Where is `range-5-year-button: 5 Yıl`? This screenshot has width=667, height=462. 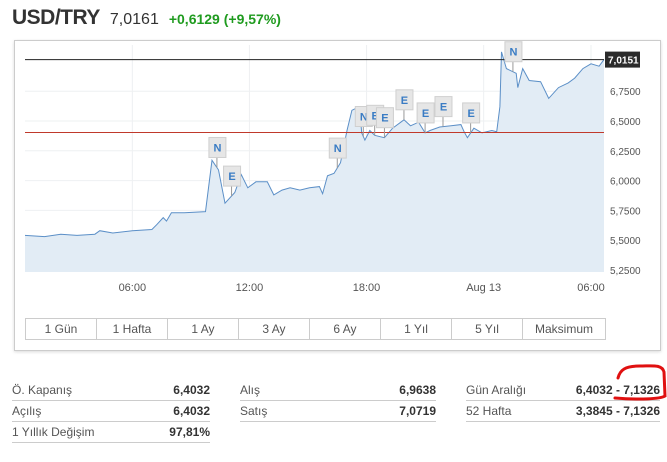 range-5-year-button: 5 Yıl is located at coordinates (487, 329).